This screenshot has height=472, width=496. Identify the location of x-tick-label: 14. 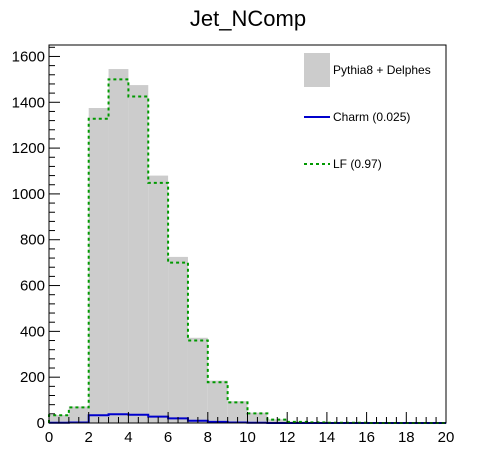
(327, 437).